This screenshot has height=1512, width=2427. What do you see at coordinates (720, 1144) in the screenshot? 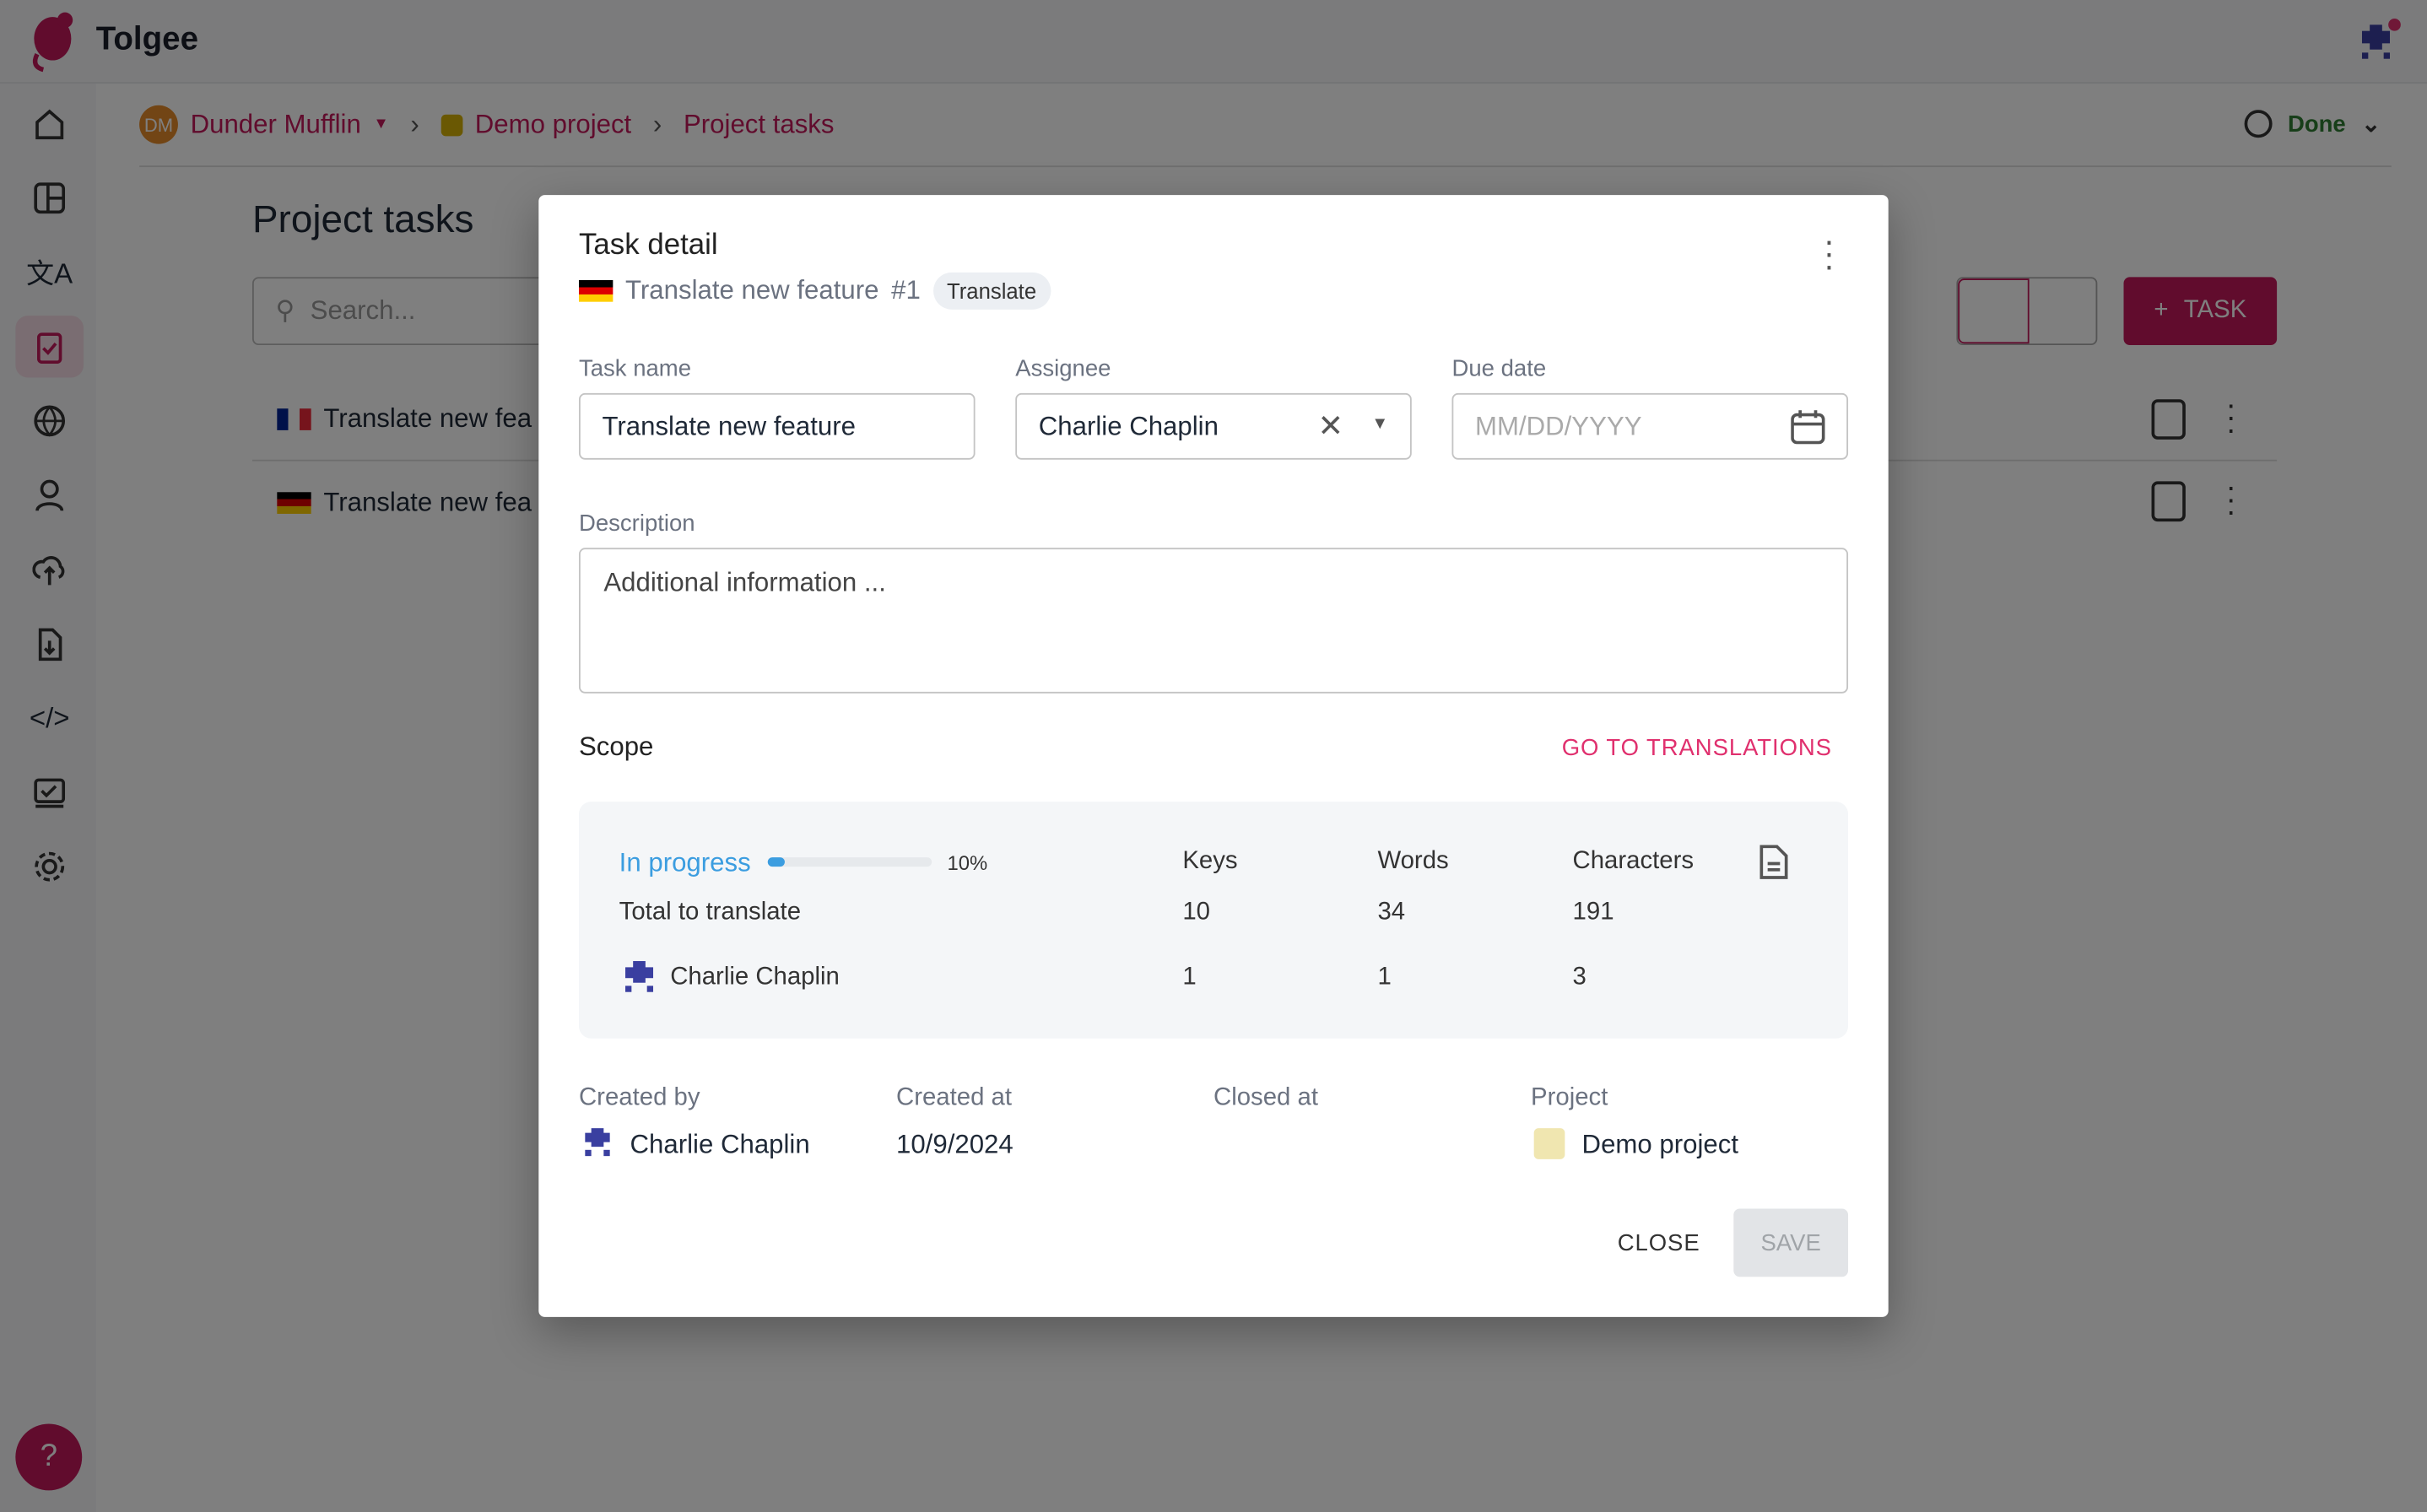
I see `created-by-value: Charlie Chaplin` at bounding box center [720, 1144].